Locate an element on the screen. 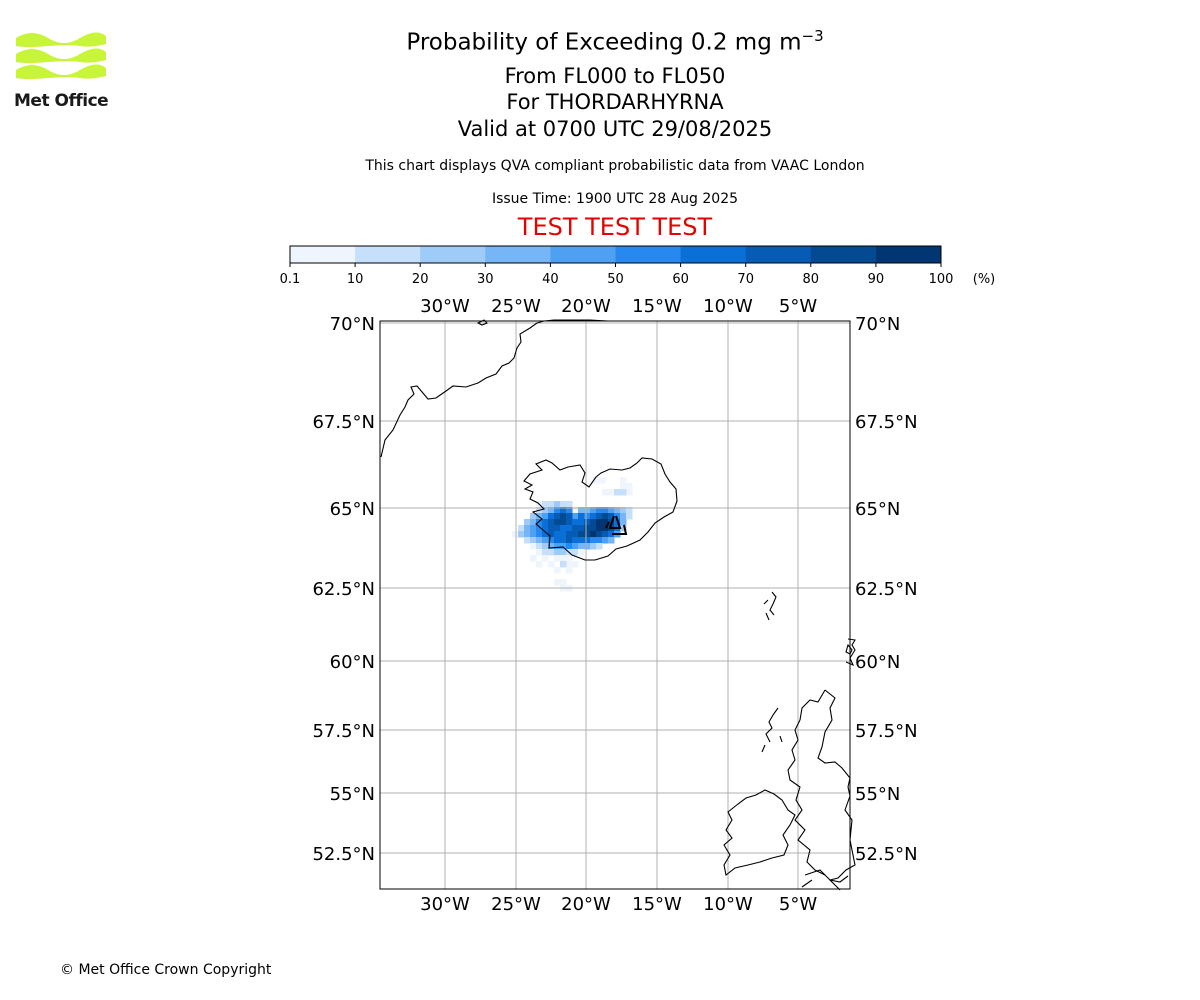  greenland-coast is located at coordinates (494, 388).